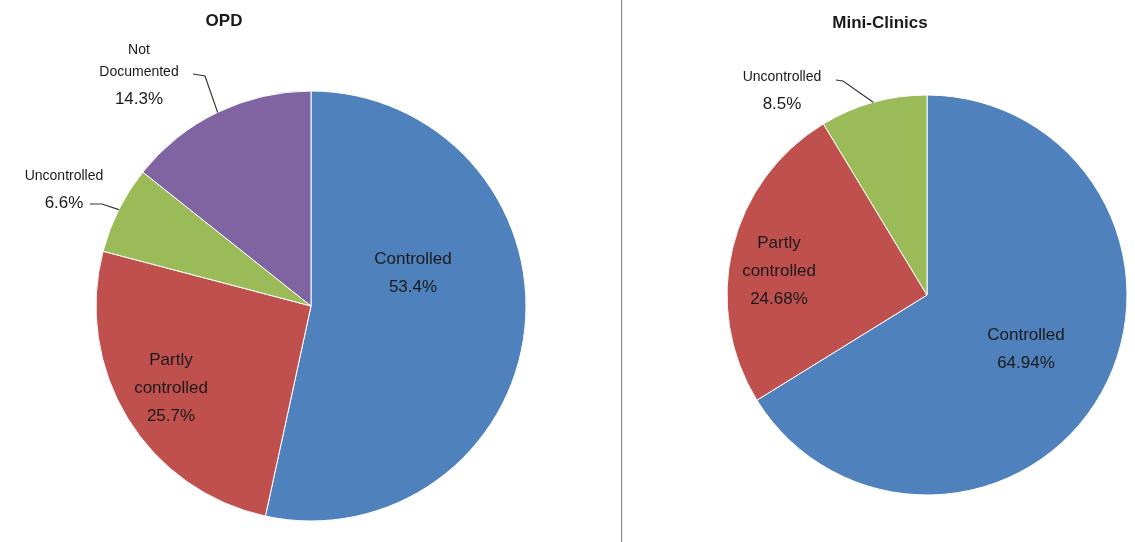  Describe the element at coordinates (782, 103) in the screenshot. I see `data-label: 8.5%` at that location.